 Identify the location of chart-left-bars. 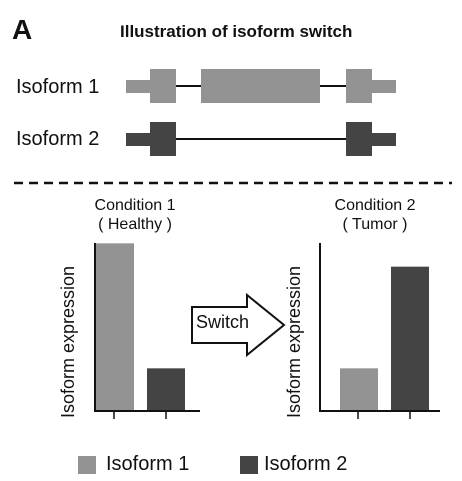
(140, 326).